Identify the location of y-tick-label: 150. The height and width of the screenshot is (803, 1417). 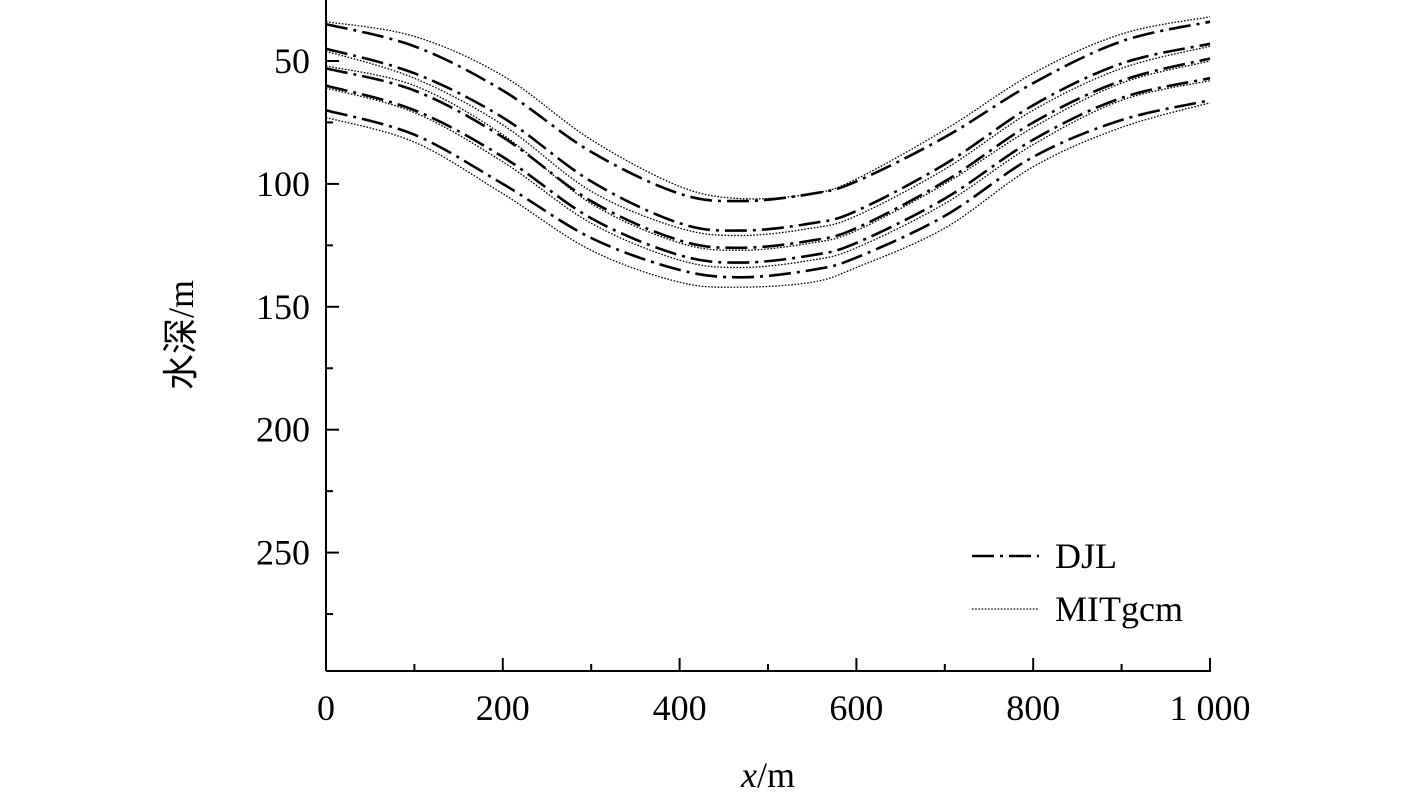
(283, 307).